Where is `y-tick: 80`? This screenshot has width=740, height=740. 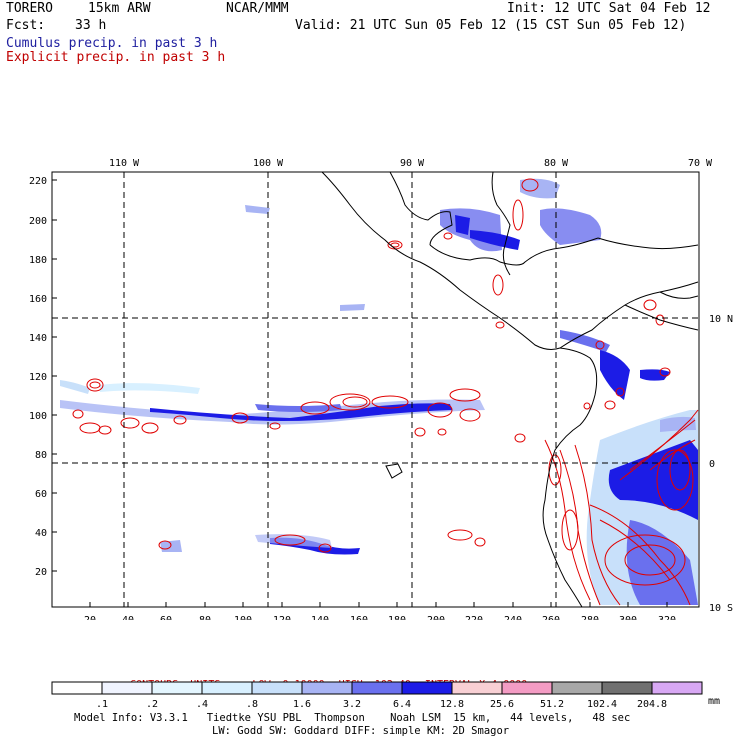
y-tick: 80 is located at coordinates (41, 455).